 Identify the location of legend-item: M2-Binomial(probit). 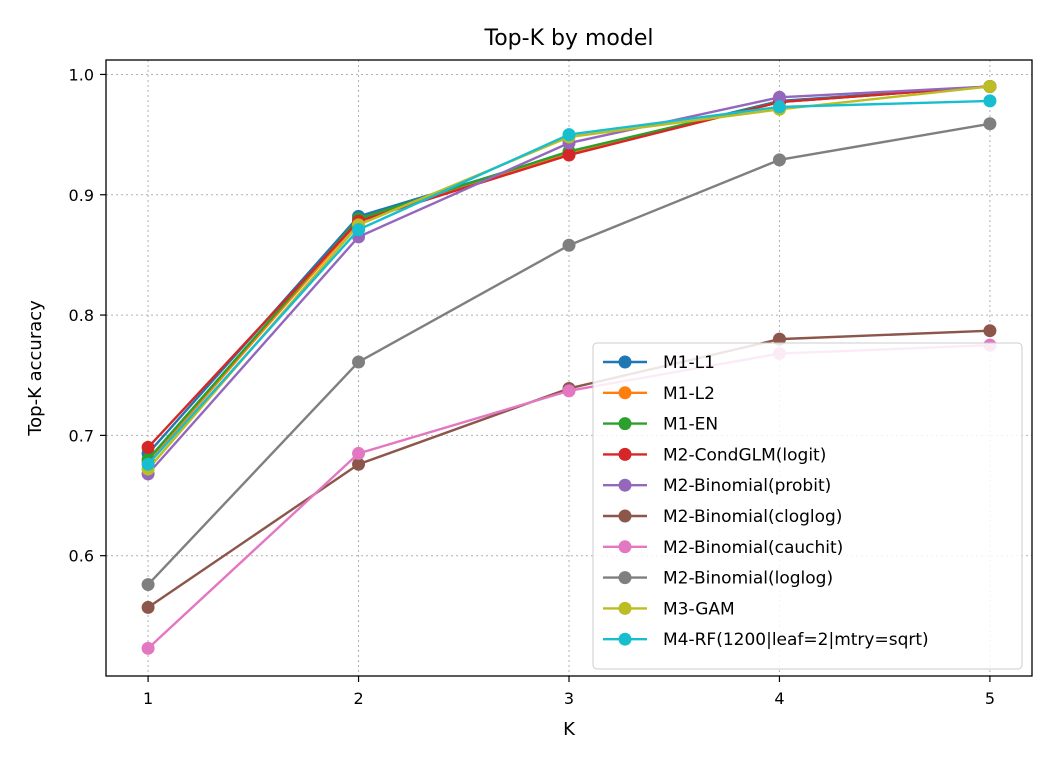
(717, 486).